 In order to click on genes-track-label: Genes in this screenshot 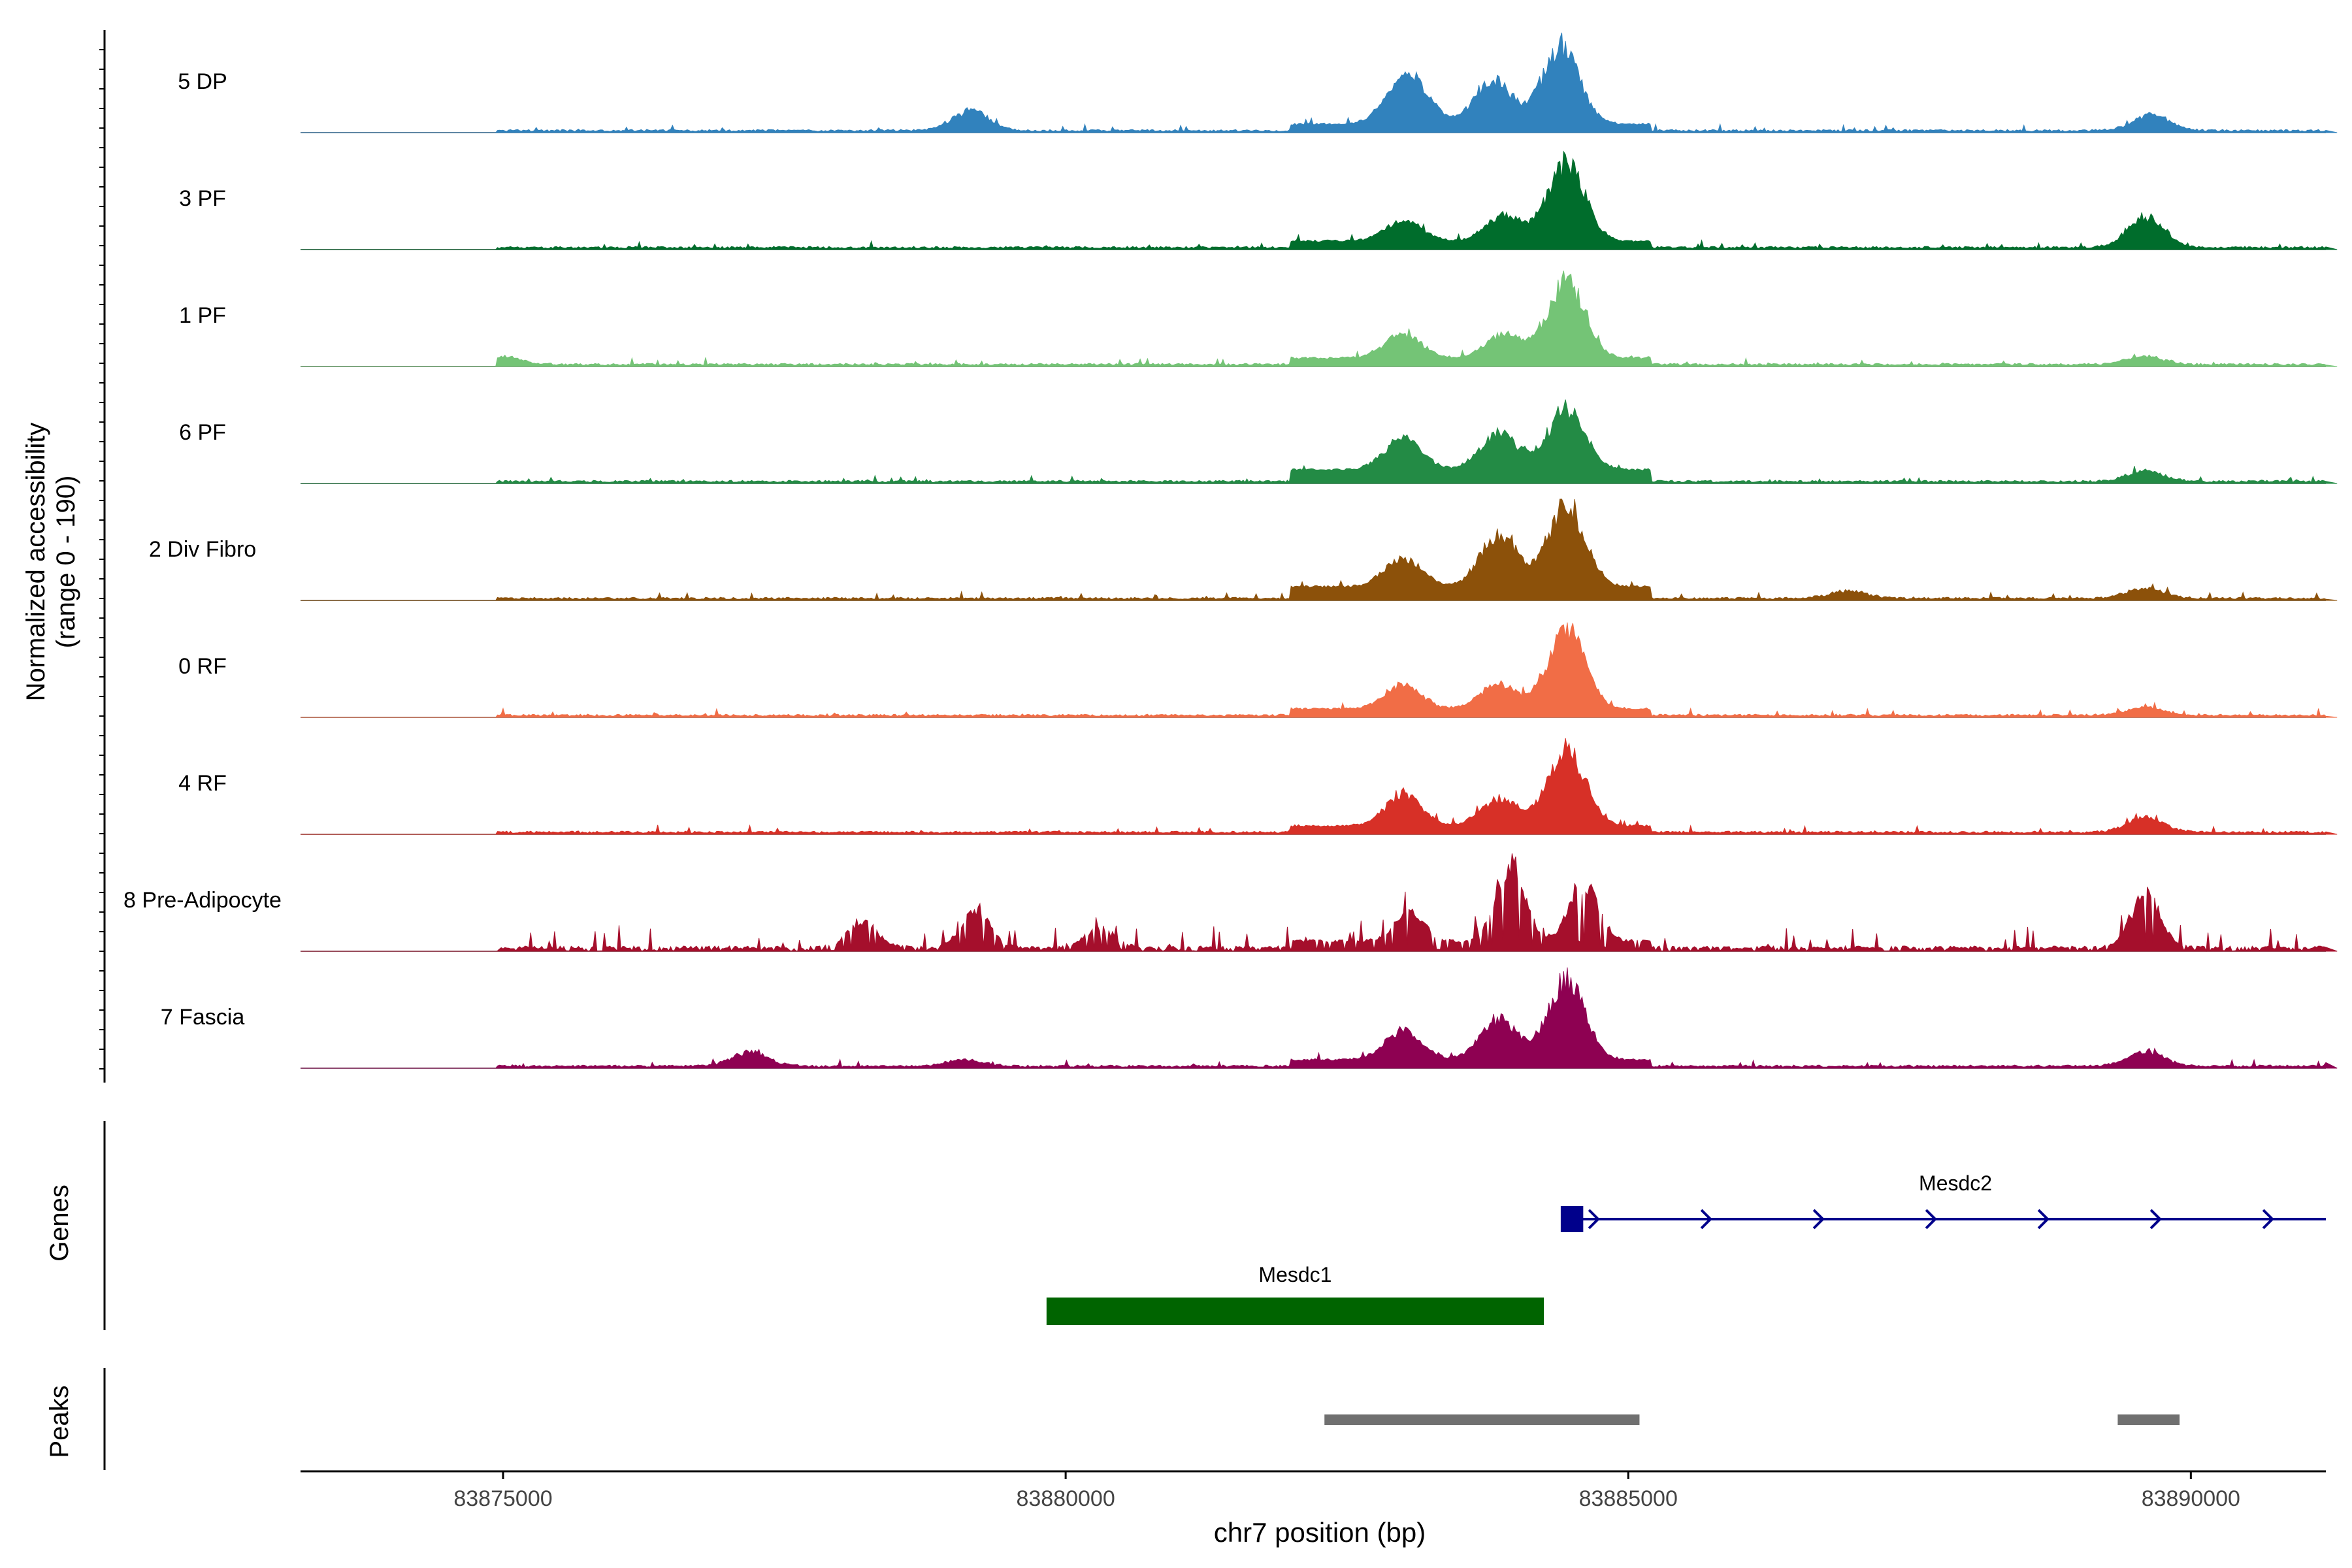, I will do `click(59, 1223)`.